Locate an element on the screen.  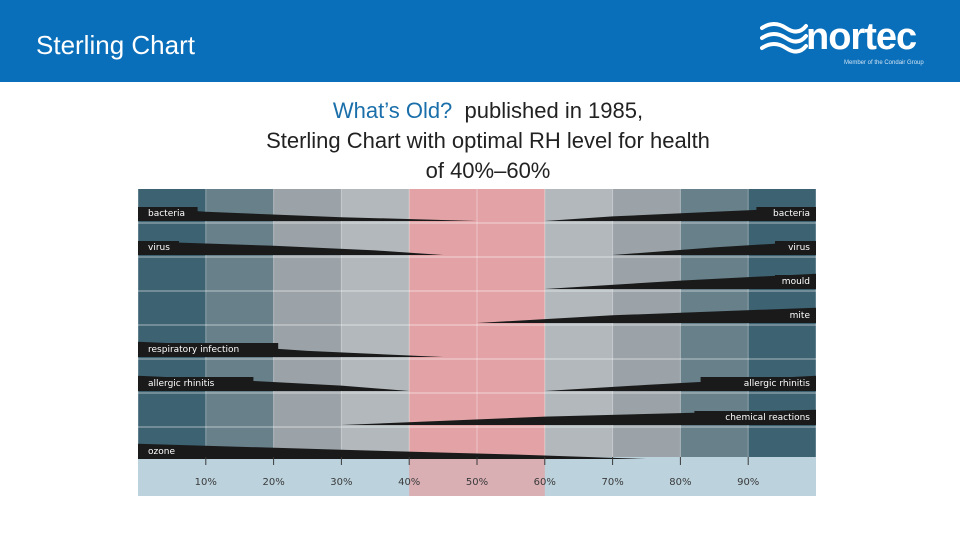
series-label-respiratory-infection-left: respiratory infection is located at coordinates (193, 350).